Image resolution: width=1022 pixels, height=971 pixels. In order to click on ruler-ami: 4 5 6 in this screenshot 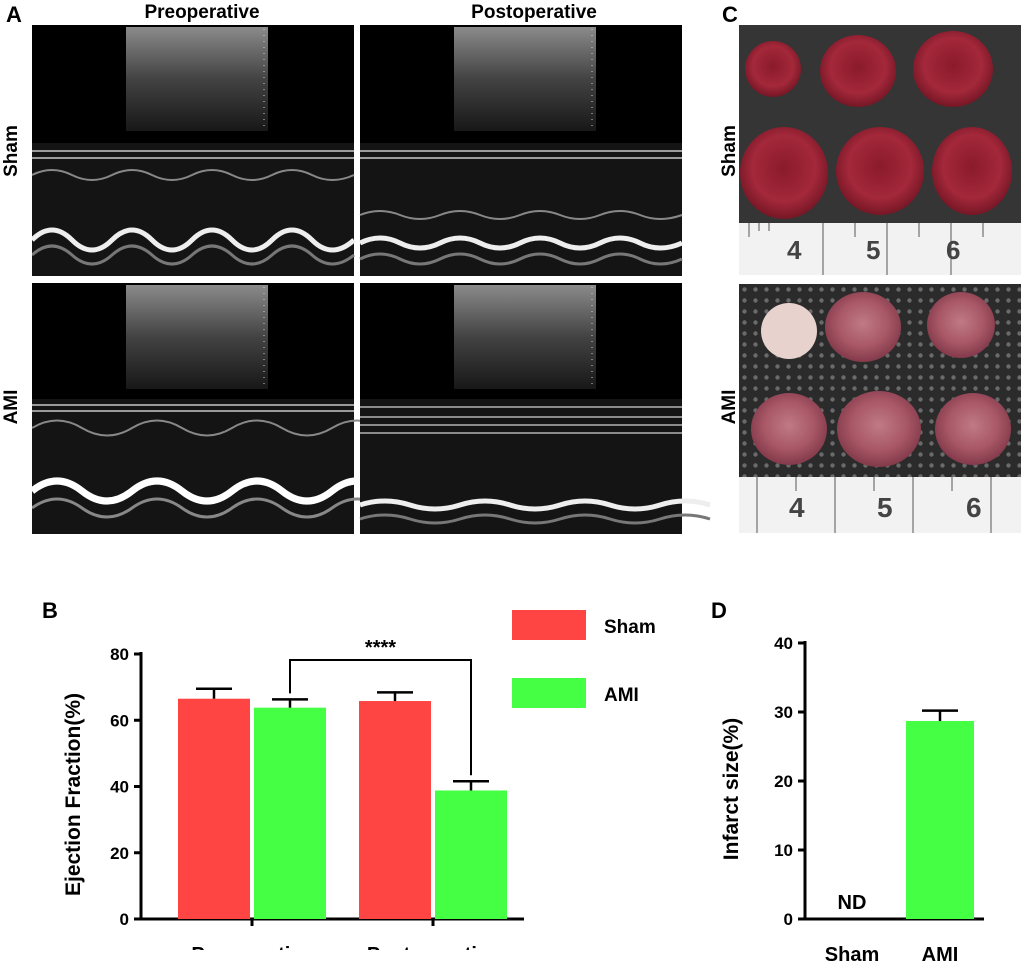, I will do `click(880, 505)`.